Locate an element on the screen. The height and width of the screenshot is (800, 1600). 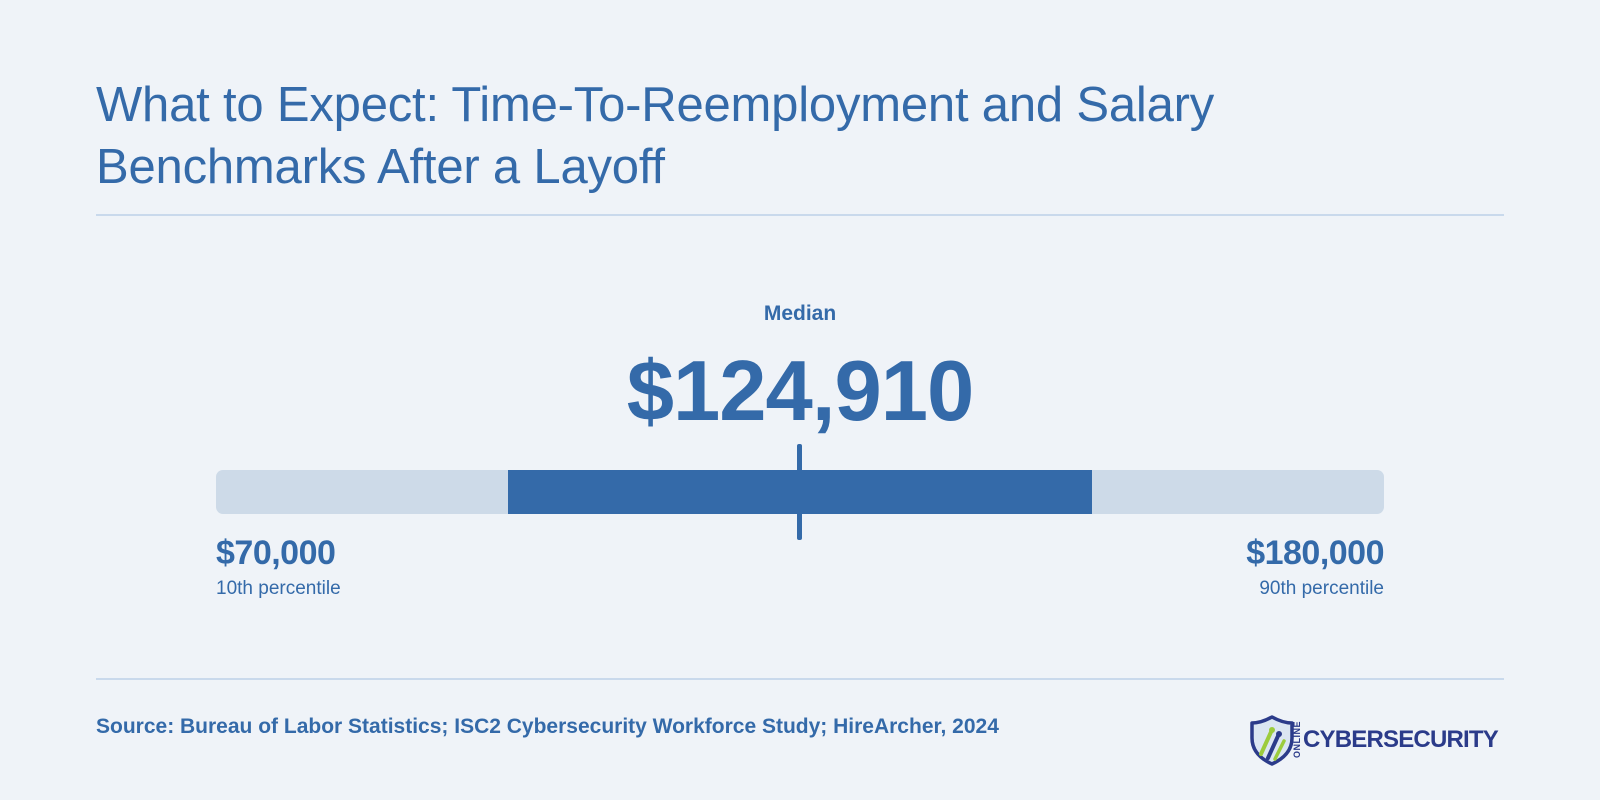
low-percentile-caption: 10th percentile is located at coordinates (278, 588).